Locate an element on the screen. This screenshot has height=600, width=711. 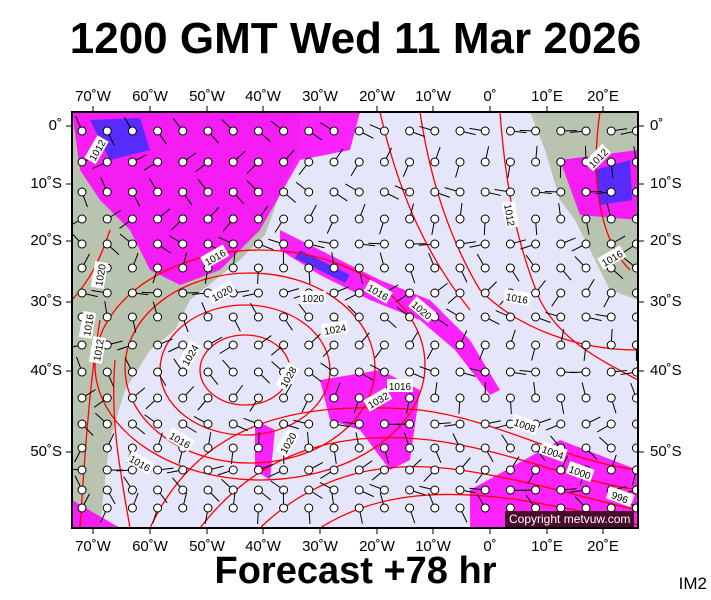
lon-label-top: 10˚E is located at coordinates (547, 96).